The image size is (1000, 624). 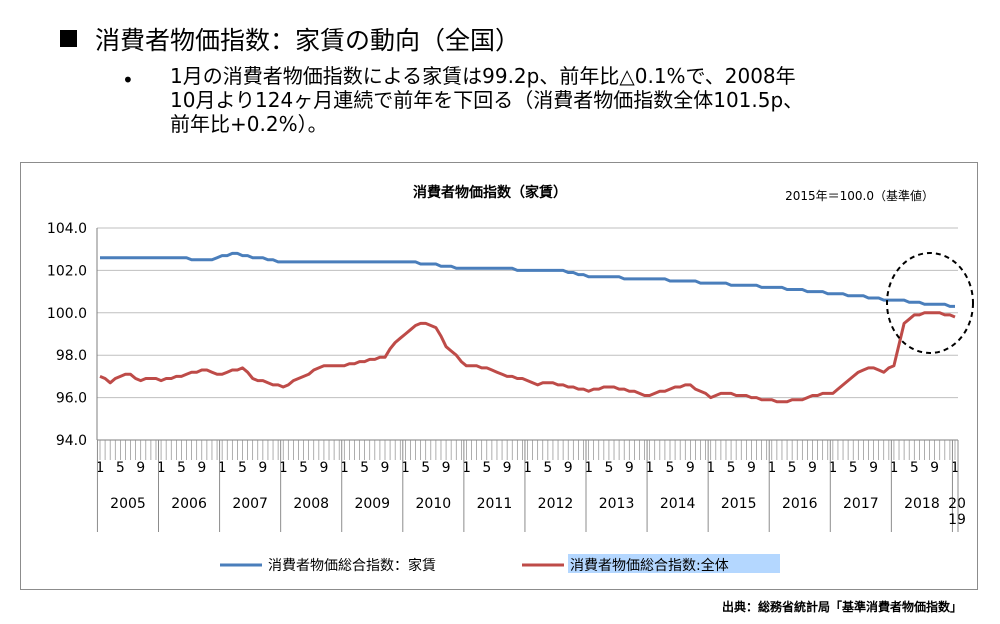 I want to click on year-label: 2013, so click(x=617, y=504).